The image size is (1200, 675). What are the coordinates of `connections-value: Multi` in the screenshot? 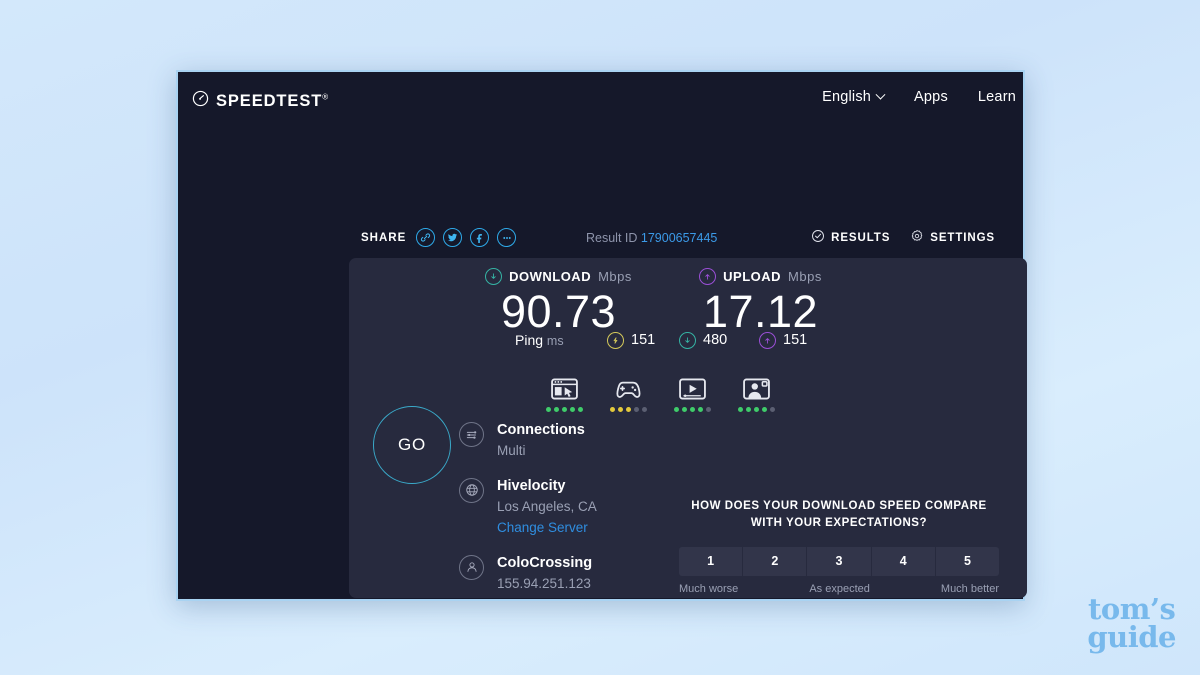 It's located at (511, 451).